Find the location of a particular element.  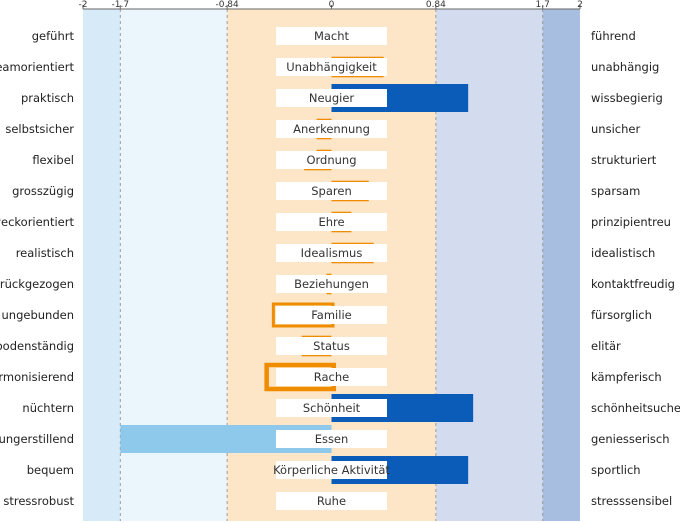

category-label: Ehre is located at coordinates (331, 222).